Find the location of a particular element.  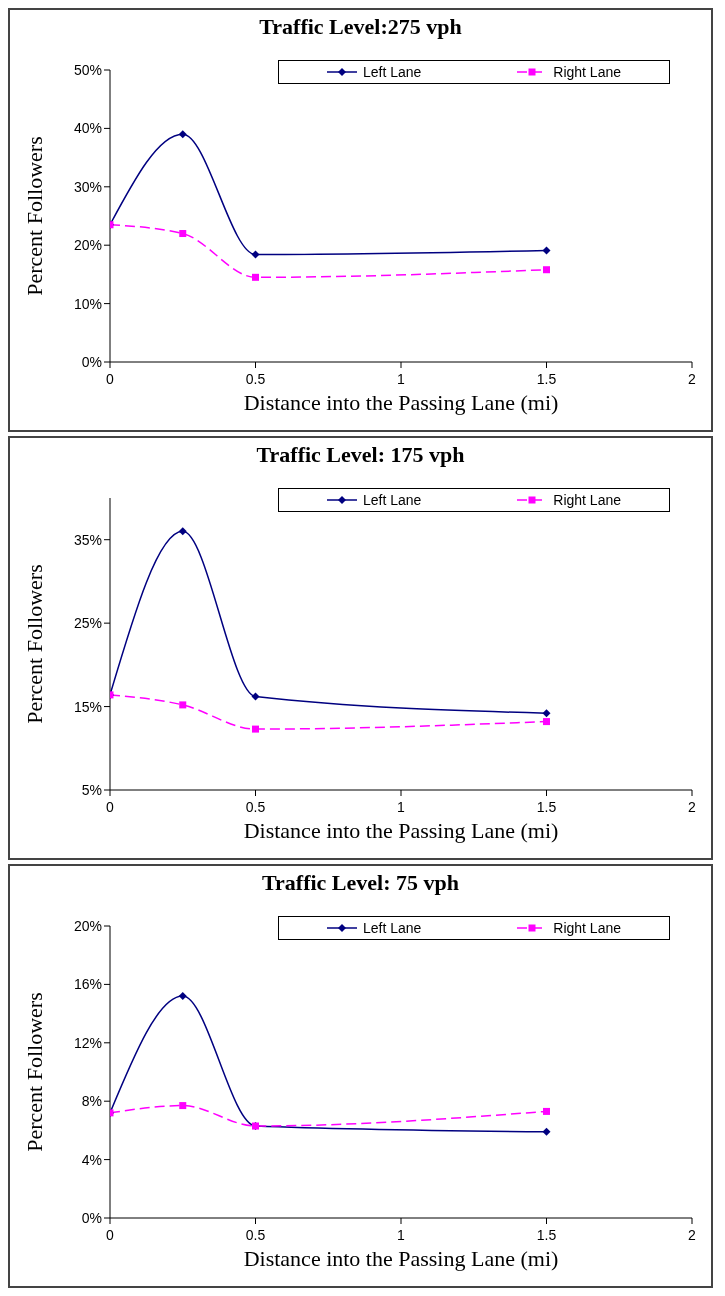

y-tick-label: 50% is located at coordinates (87, 69).